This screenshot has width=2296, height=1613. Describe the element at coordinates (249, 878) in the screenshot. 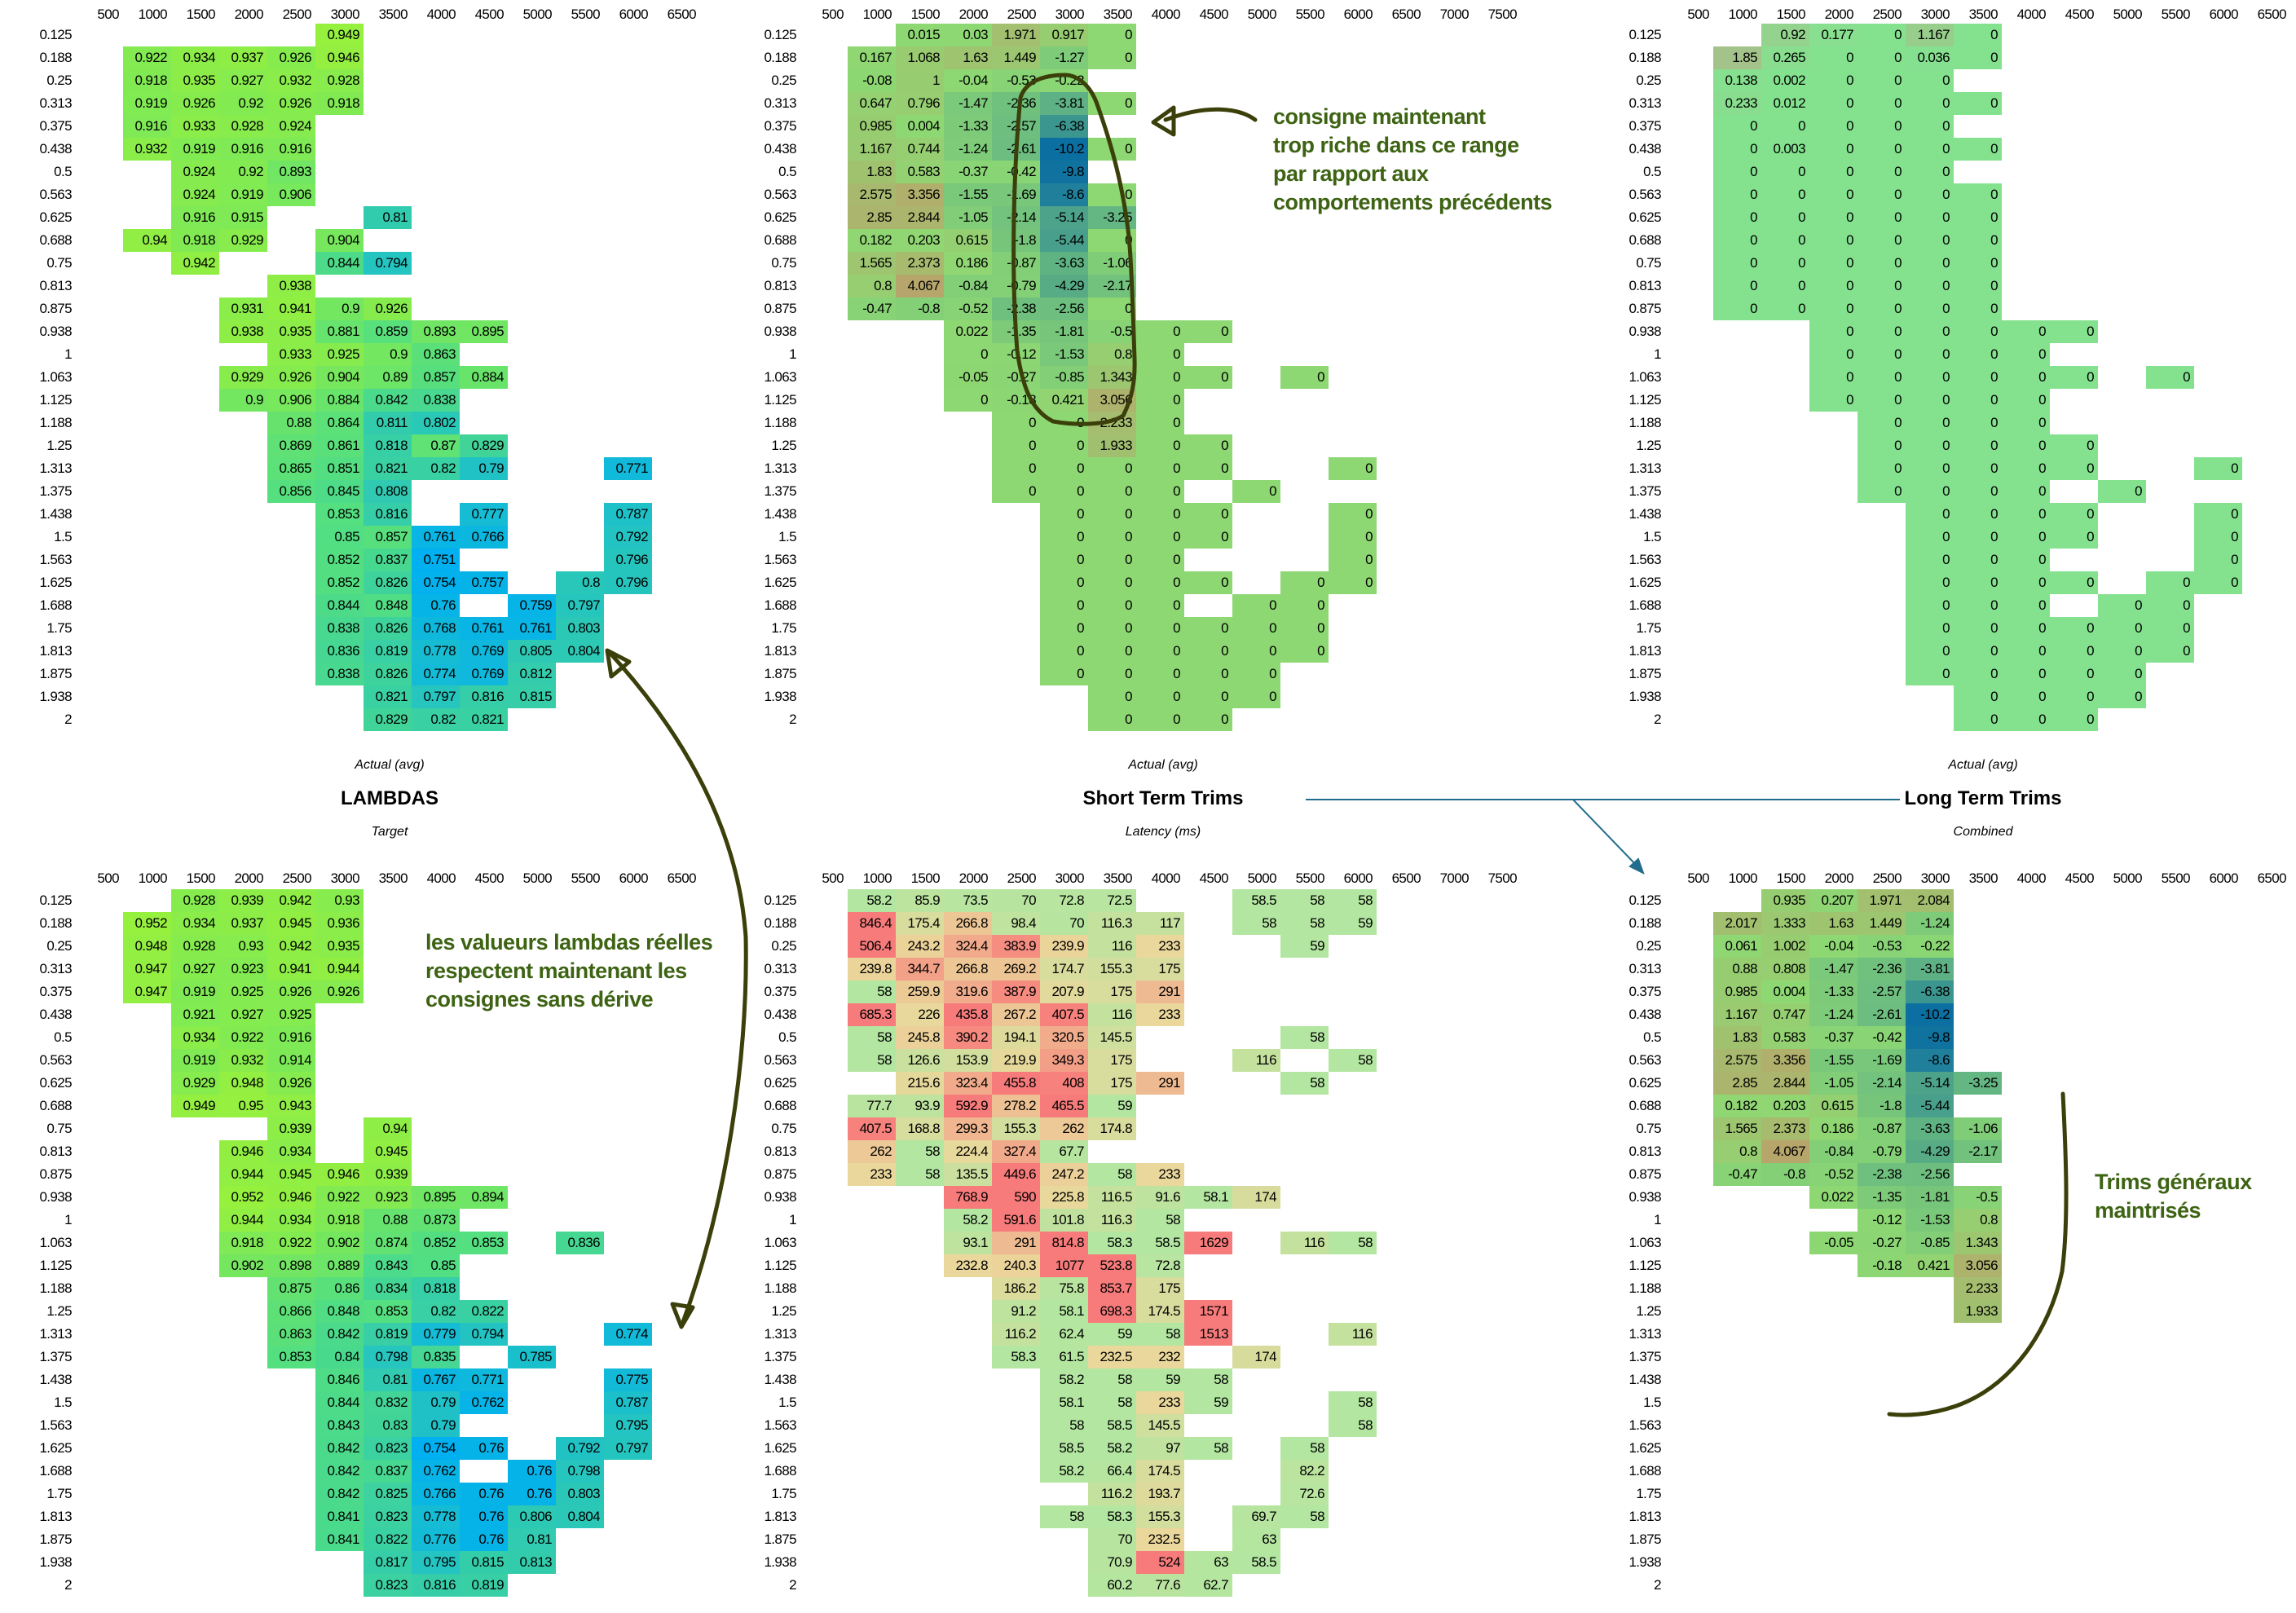

I see `x-tick-label: 2000` at that location.